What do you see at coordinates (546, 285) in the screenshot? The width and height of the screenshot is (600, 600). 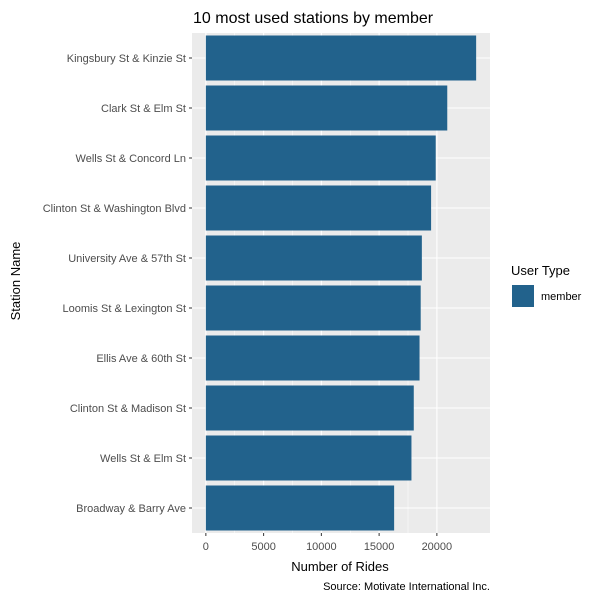 I see `legend: User Type member` at bounding box center [546, 285].